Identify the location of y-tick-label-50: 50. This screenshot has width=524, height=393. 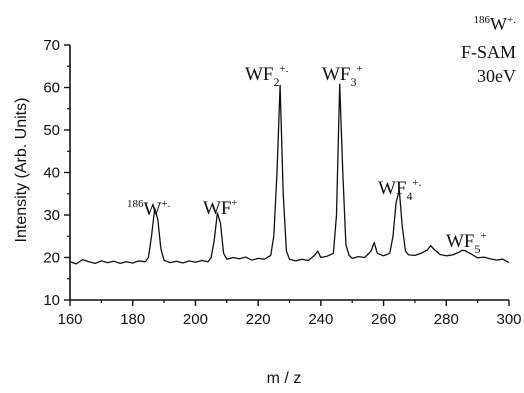
(51, 130).